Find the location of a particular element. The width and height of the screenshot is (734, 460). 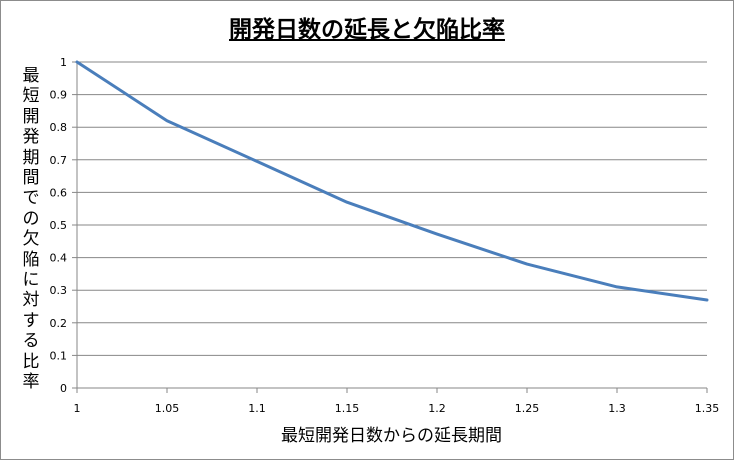

x-tick-label: 1.1 is located at coordinates (257, 408).